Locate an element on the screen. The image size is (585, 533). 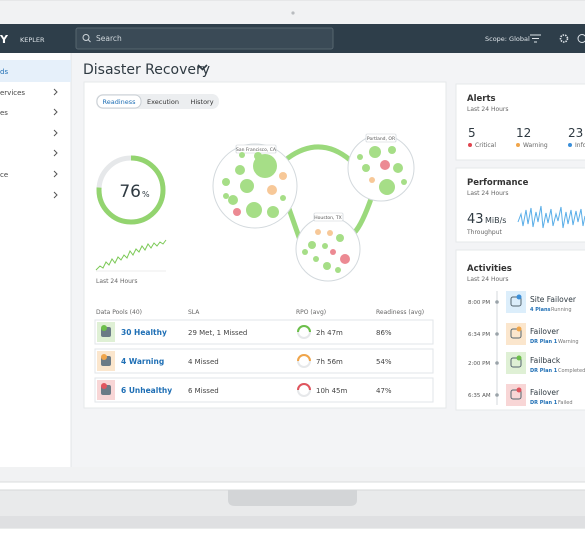
activity-icon-glyph is located at coordinates (516, 362).